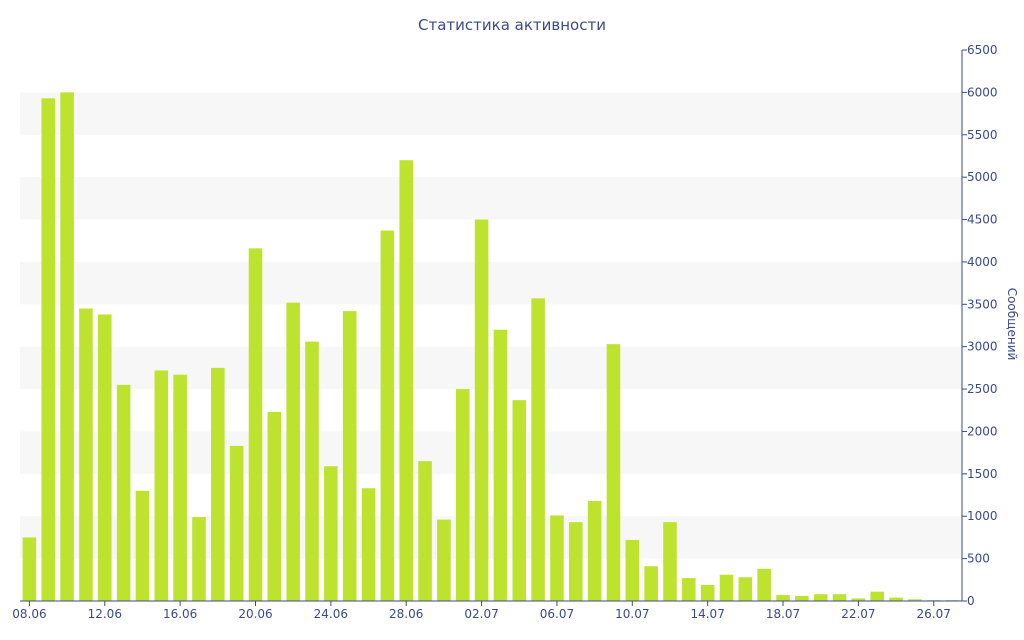 Image resolution: width=1024 pixels, height=640 pixels. What do you see at coordinates (745, 589) in the screenshot?
I see `bar-16.07` at bounding box center [745, 589].